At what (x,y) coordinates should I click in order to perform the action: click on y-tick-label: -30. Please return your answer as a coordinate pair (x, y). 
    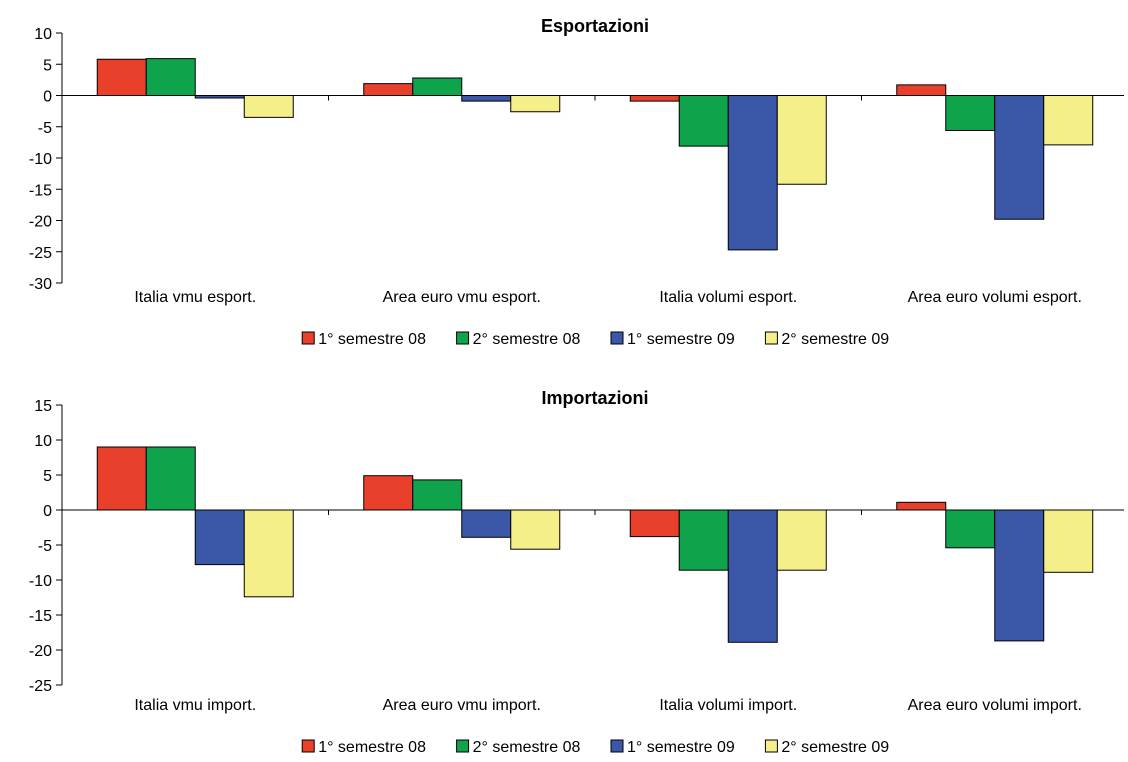
    Looking at the image, I should click on (40, 284).